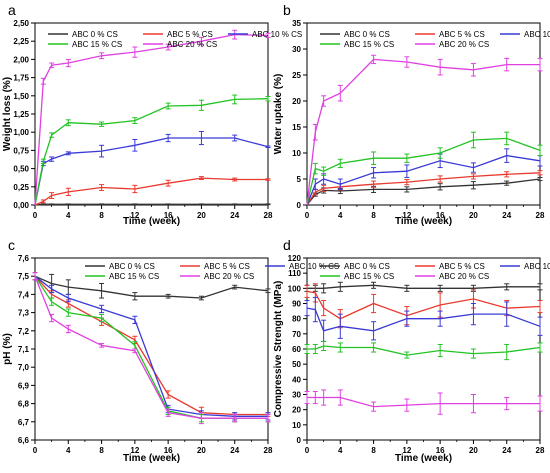 The image size is (550, 473). Describe the element at coordinates (21, 78) in the screenshot. I see `y-tick-label: 1,75` at that location.